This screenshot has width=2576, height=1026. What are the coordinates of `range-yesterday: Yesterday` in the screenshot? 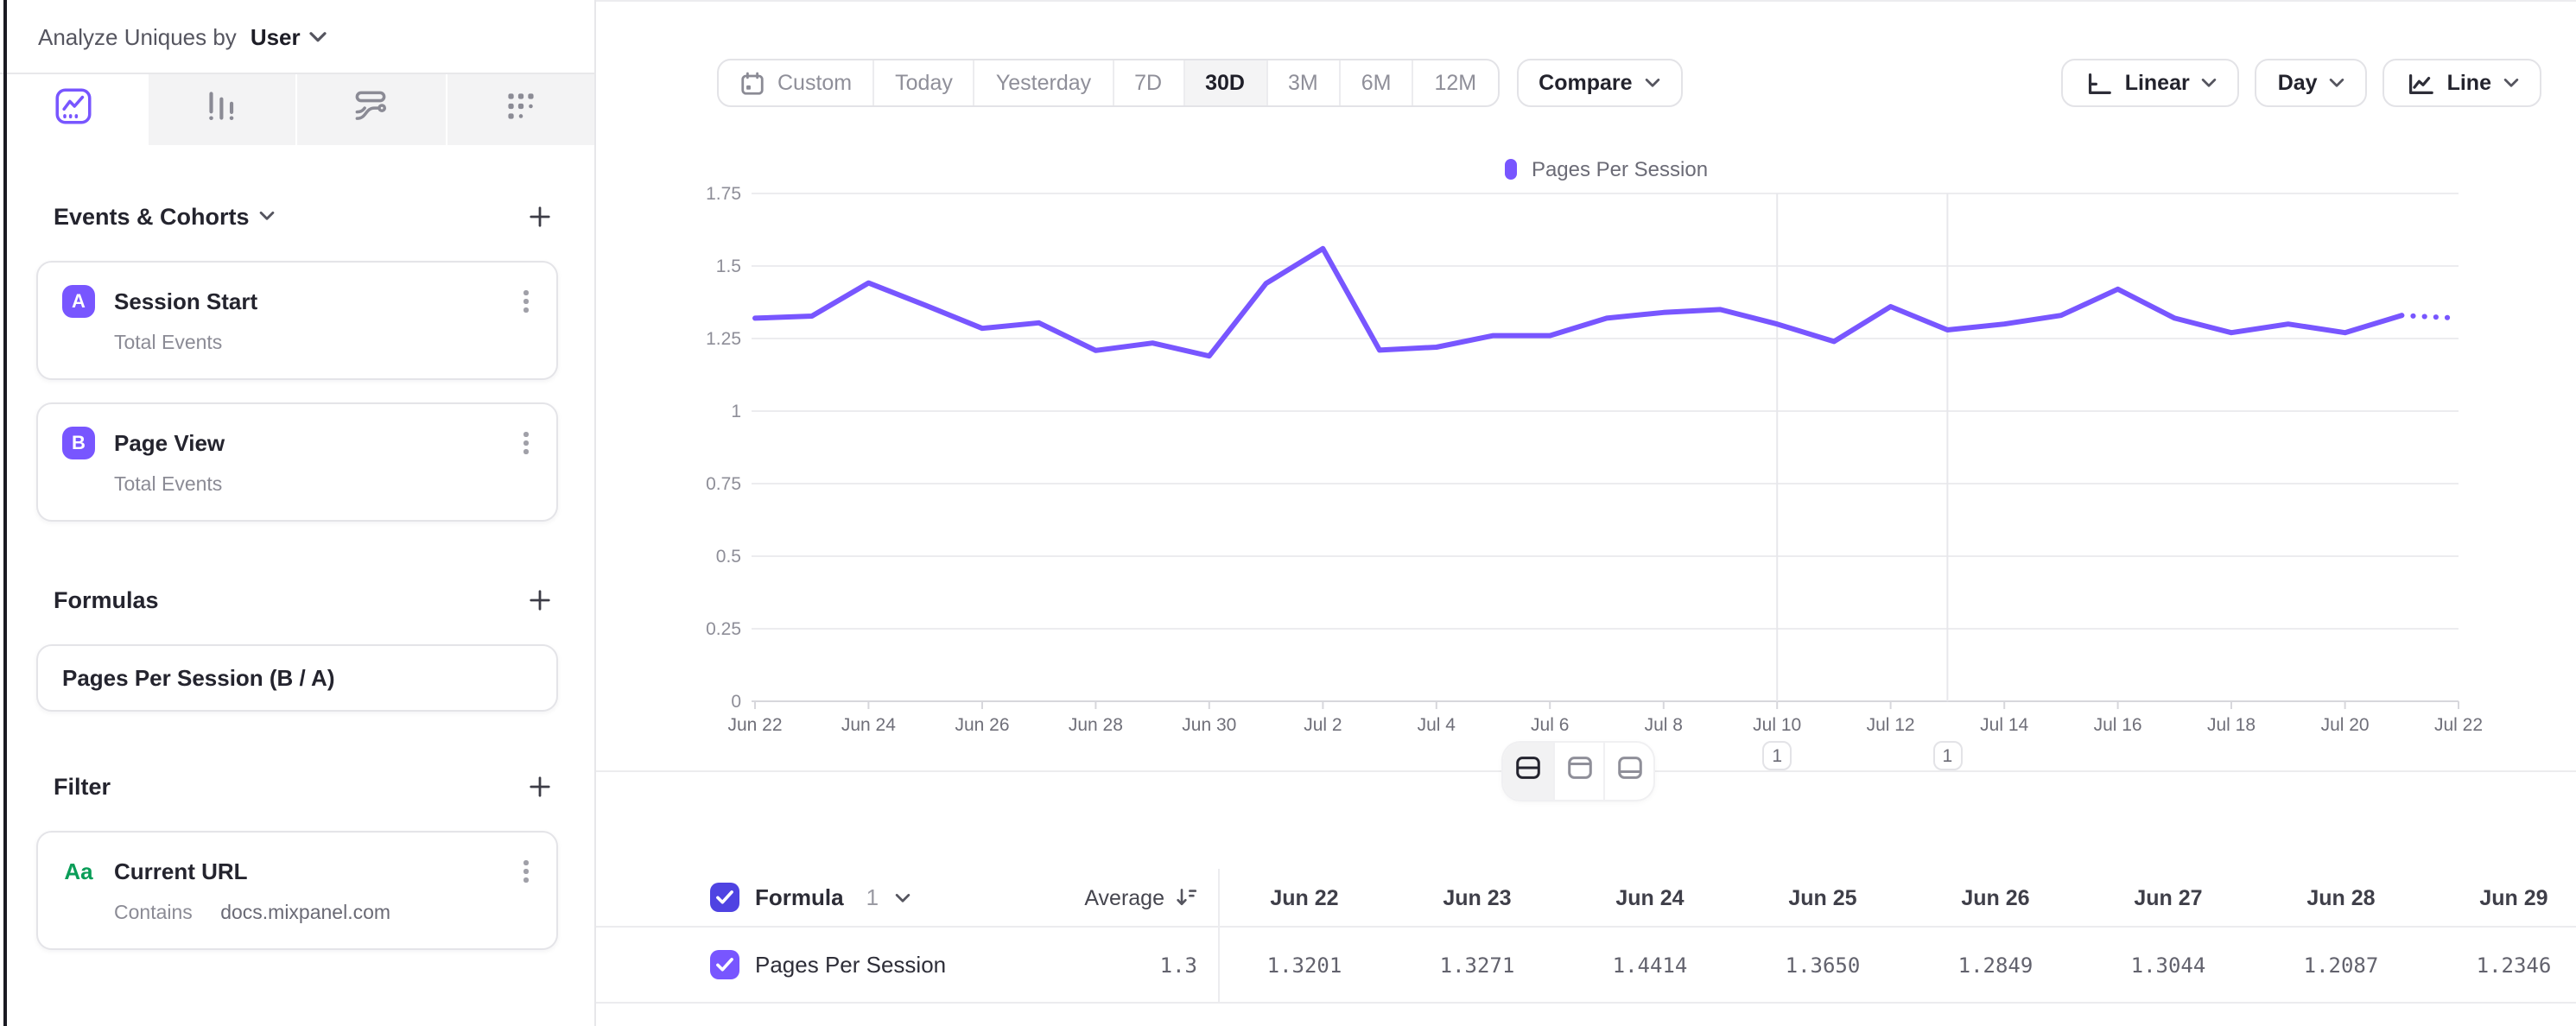 It's located at (1042, 82).